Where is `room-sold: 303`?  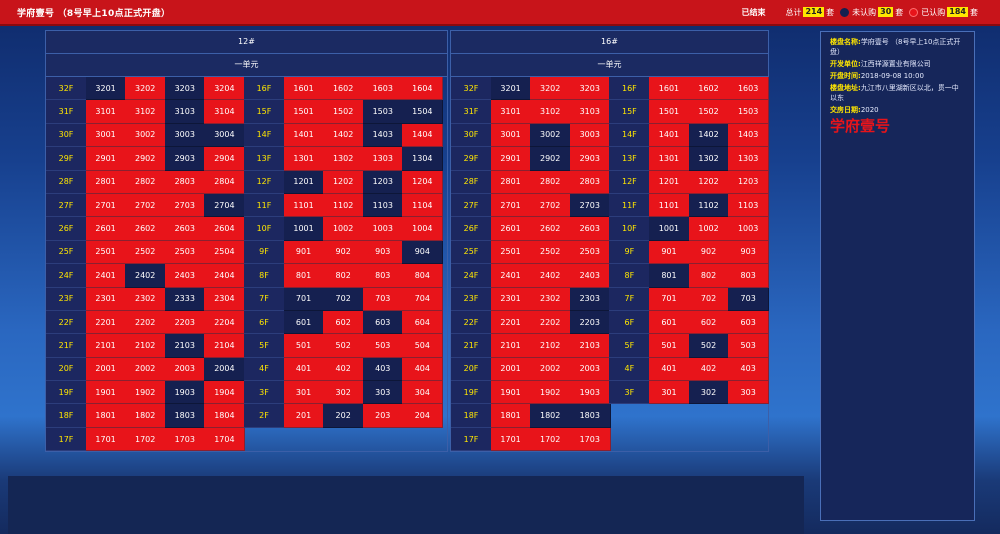
room-sold: 303 is located at coordinates (749, 393).